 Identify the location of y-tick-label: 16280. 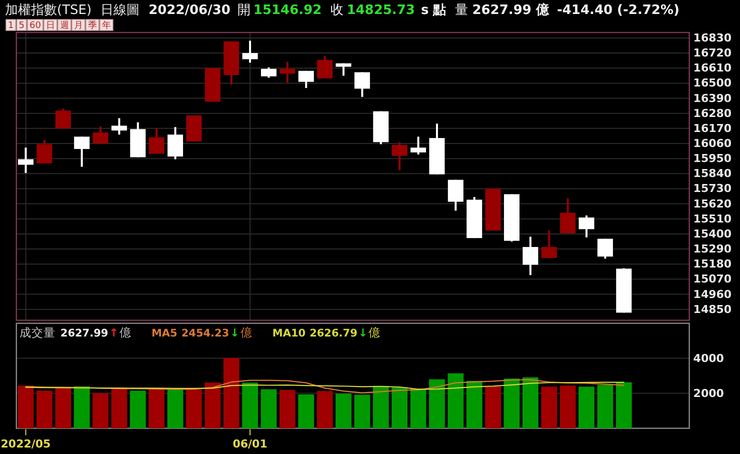
(712, 113).